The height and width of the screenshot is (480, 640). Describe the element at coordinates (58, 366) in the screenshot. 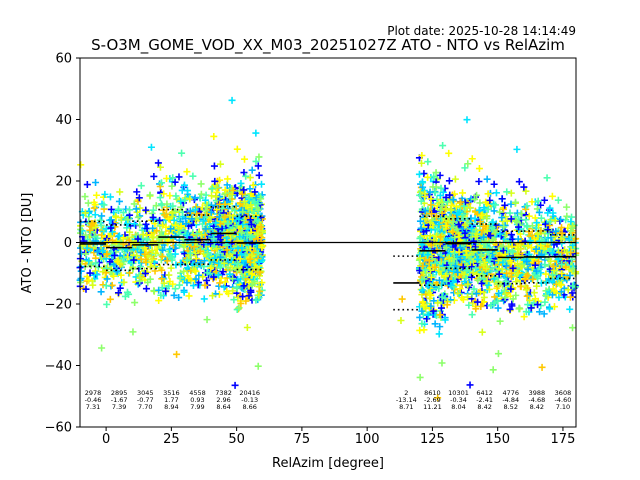

I see `y-tick-label: −40` at that location.